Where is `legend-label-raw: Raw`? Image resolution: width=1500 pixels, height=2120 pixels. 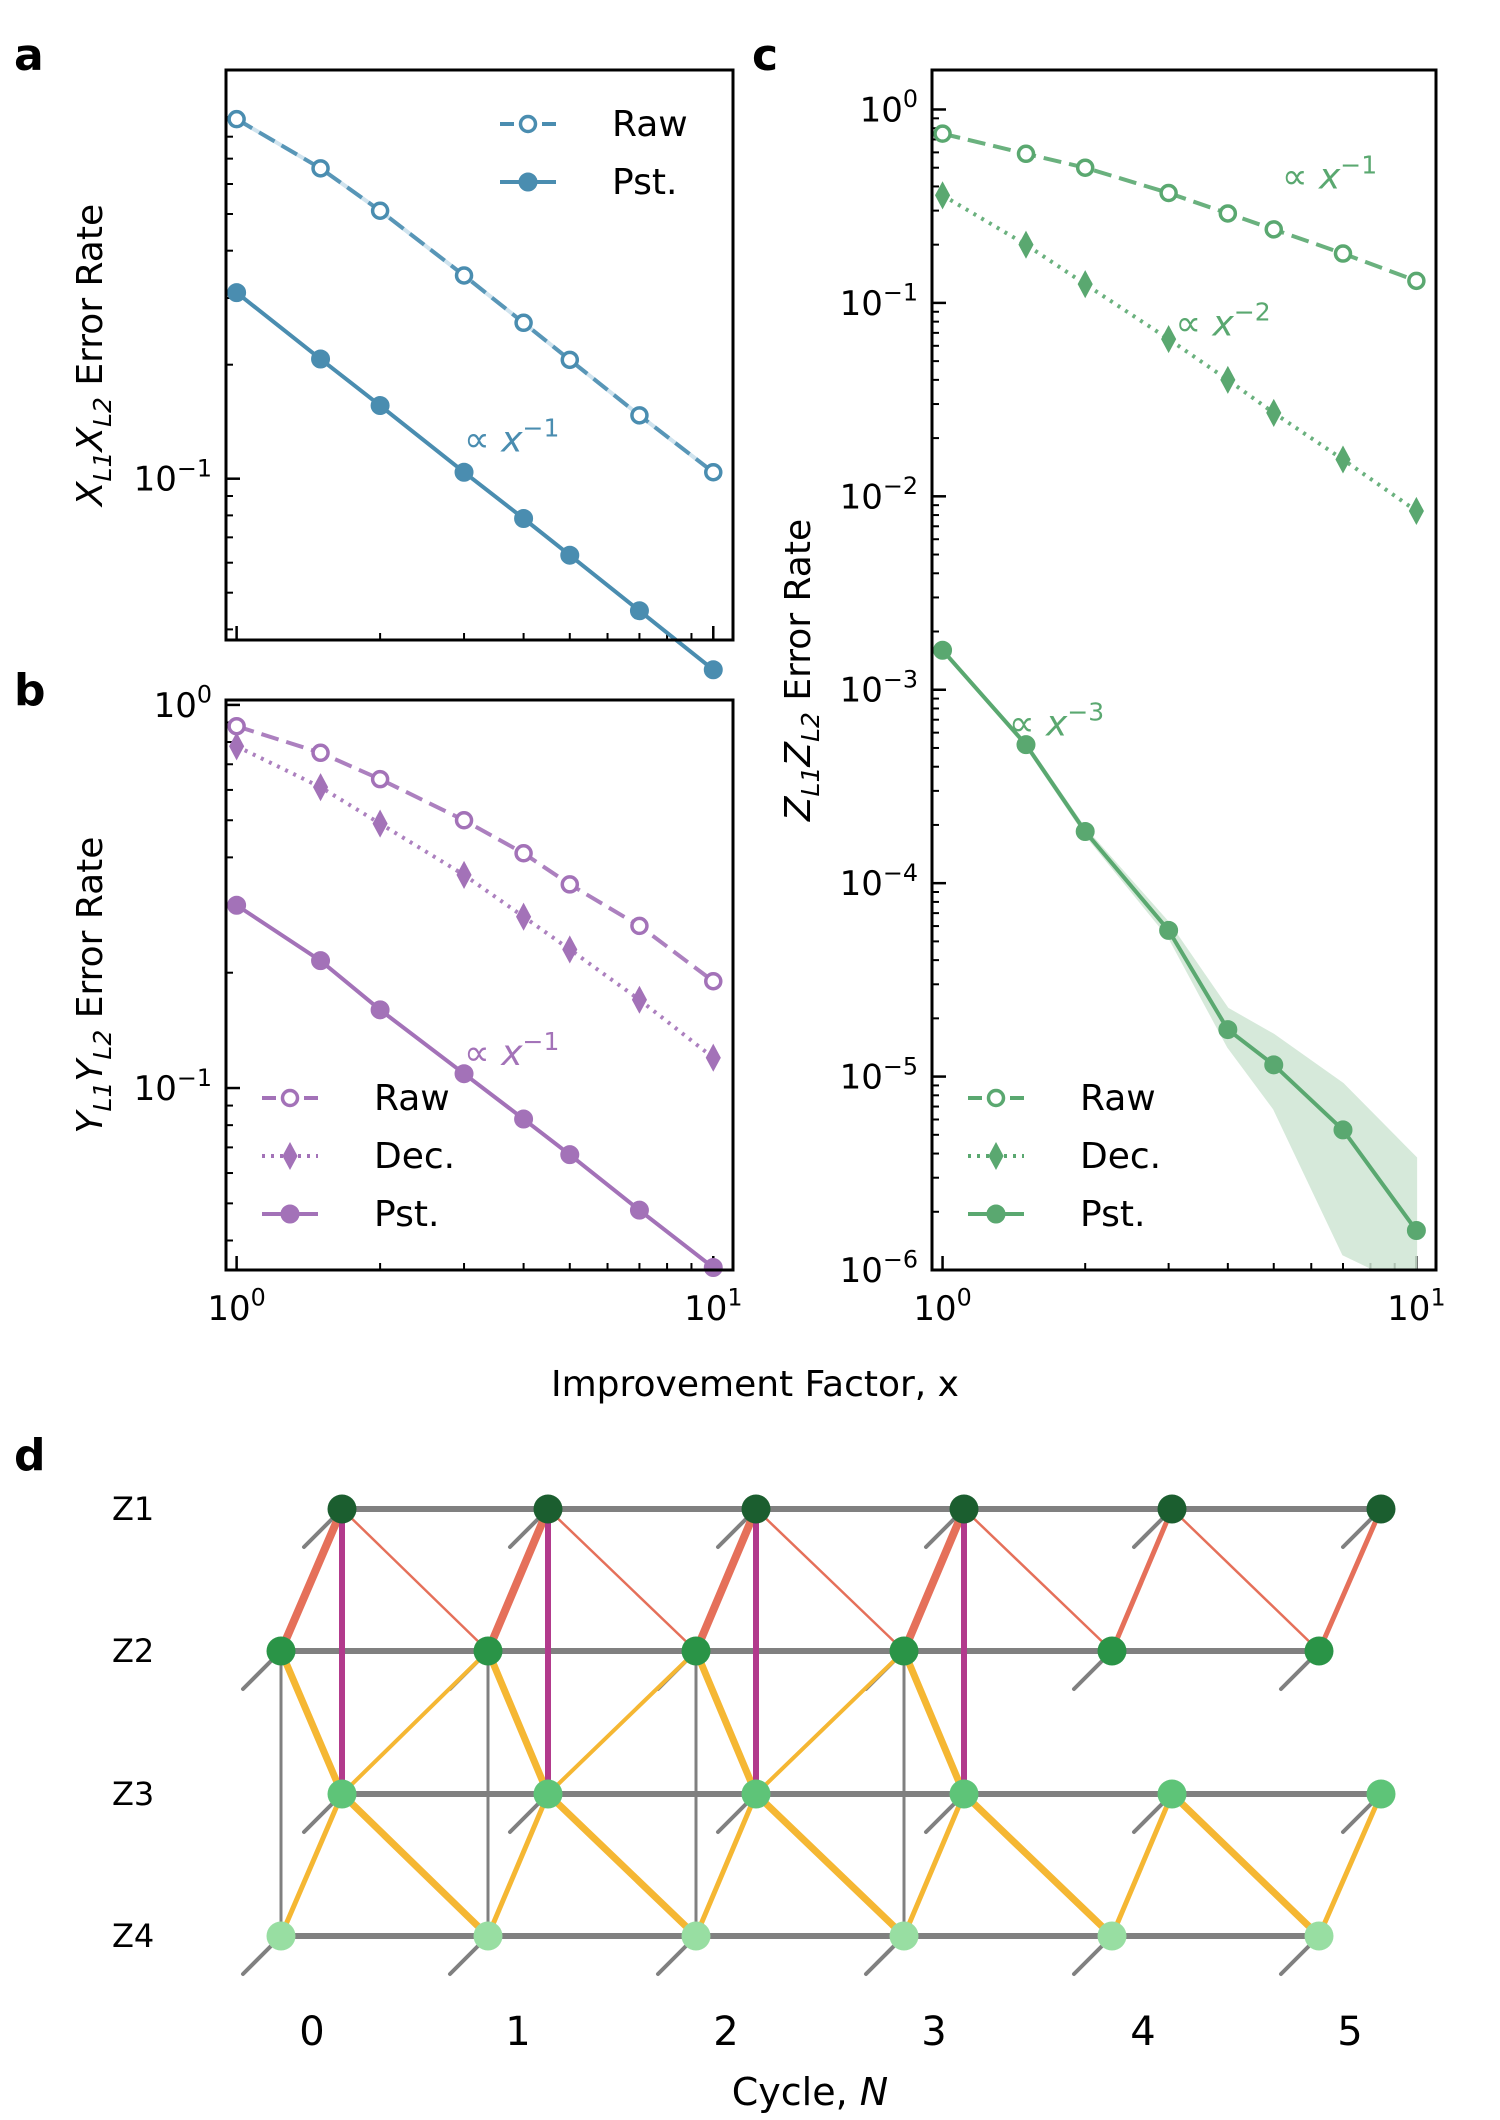 legend-label-raw: Raw is located at coordinates (412, 1098).